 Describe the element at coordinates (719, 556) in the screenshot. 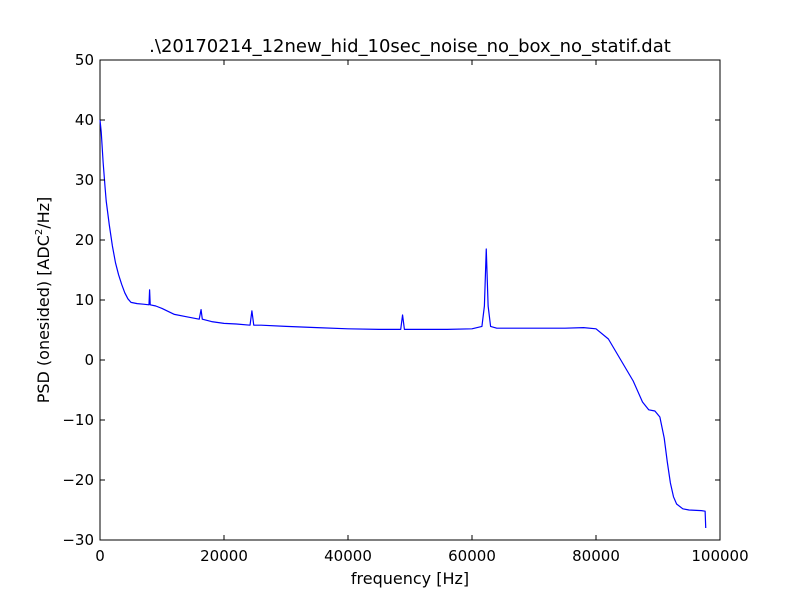

I see `x-tick-label: 100000` at that location.